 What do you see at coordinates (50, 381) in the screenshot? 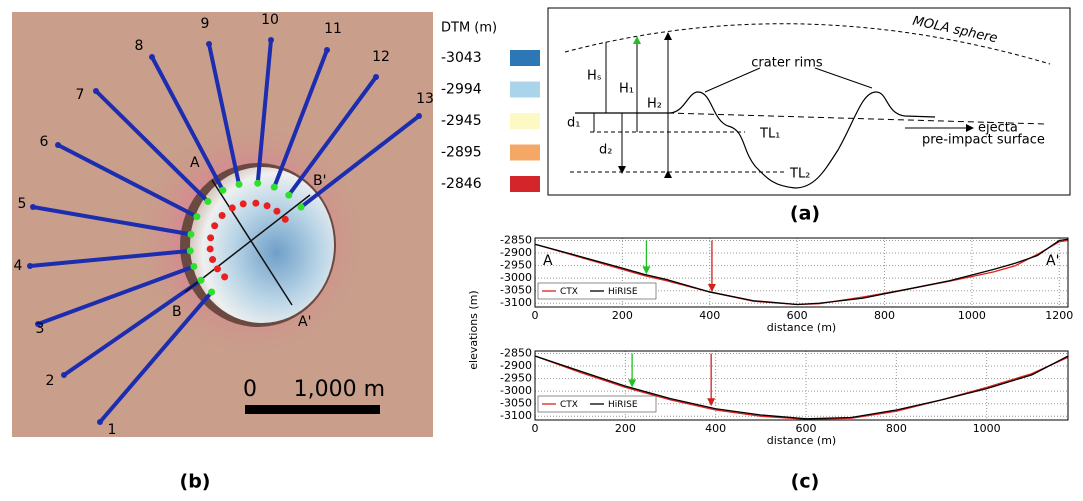
I see `profile-label: 2` at bounding box center [50, 381].